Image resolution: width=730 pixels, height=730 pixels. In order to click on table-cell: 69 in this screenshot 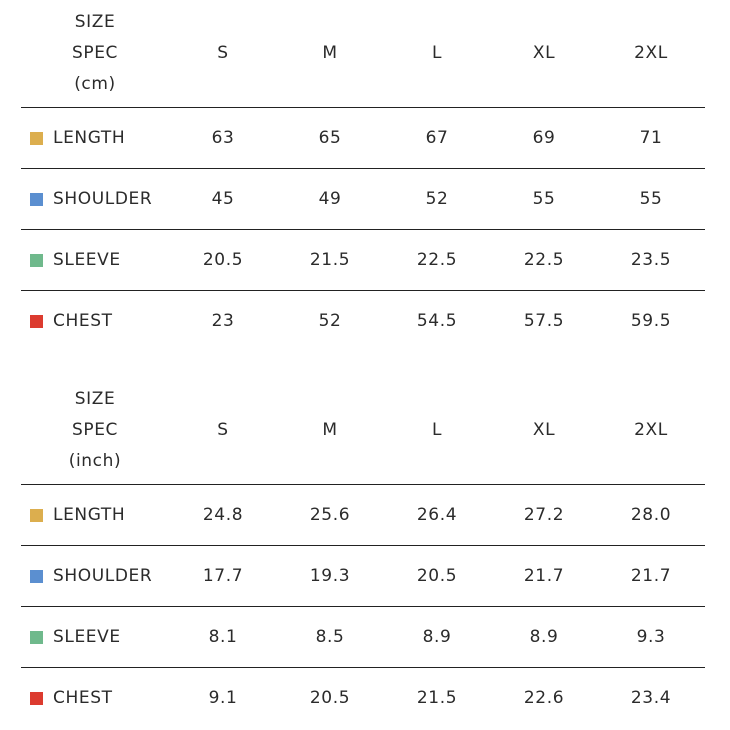, I will do `click(544, 138)`.